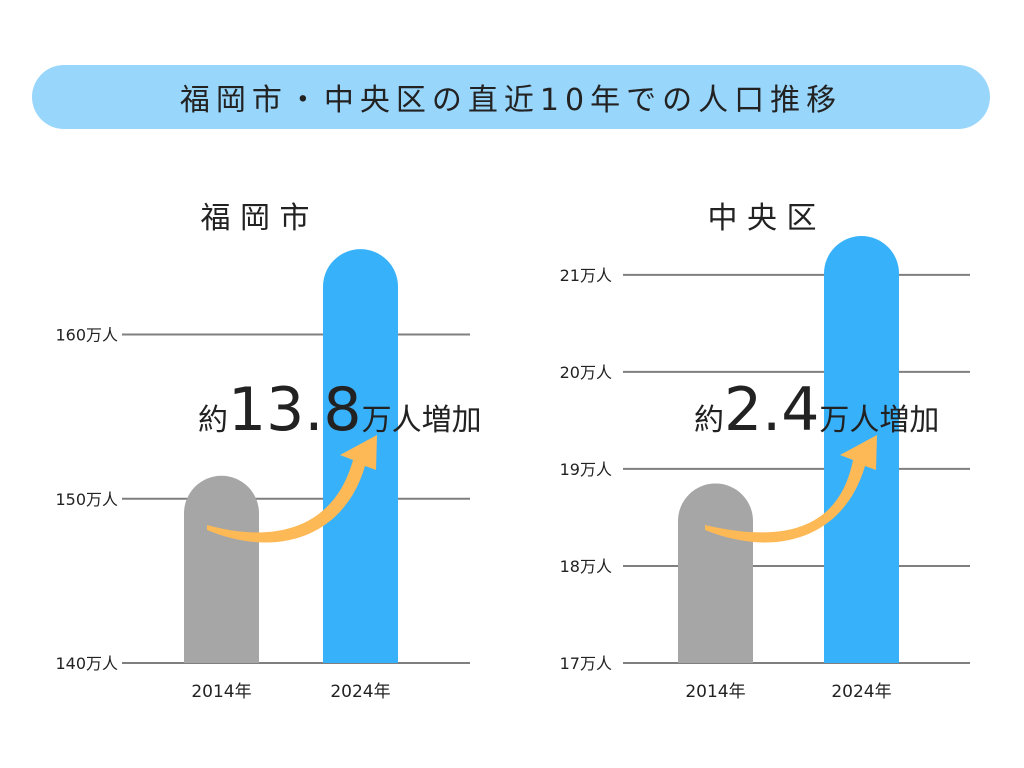 The width and height of the screenshot is (1024, 768). Describe the element at coordinates (586, 372) in the screenshot. I see `y-tick-label: 20万人` at that location.